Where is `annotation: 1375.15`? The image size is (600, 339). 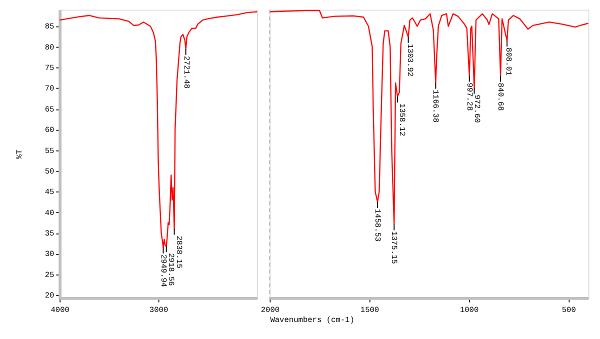 annotation: 1375.15 is located at coordinates (393, 247).